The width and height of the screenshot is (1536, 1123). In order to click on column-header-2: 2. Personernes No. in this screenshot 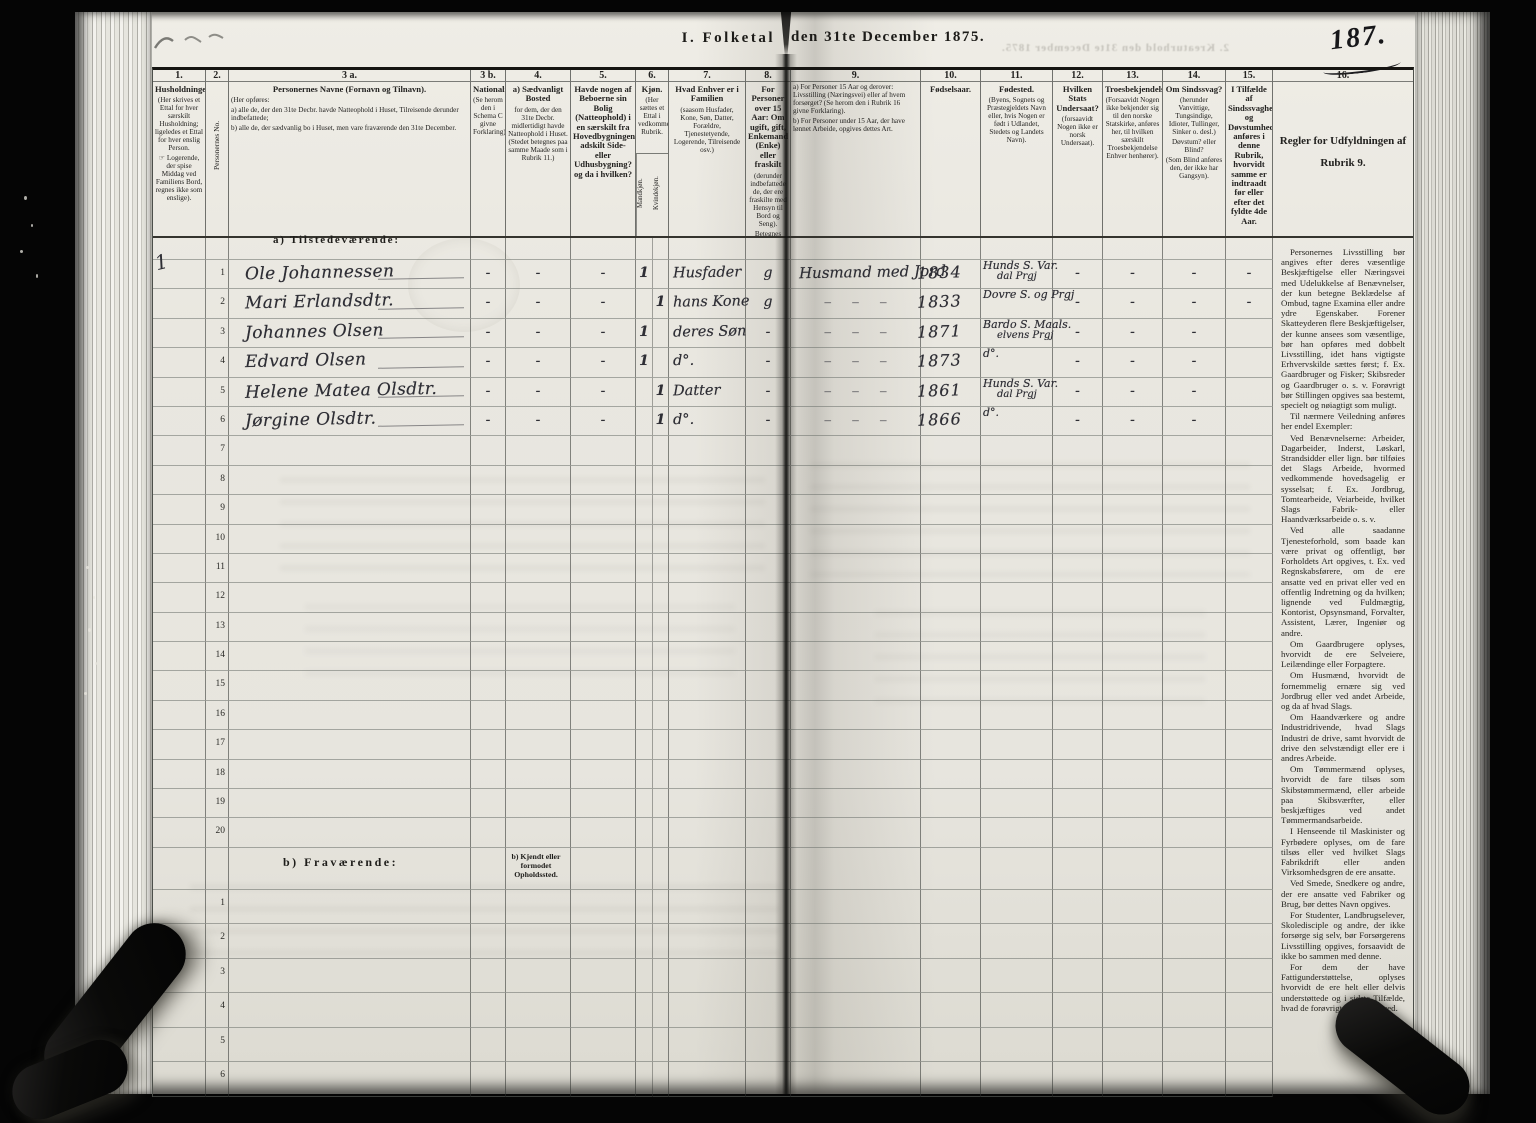, I will do `click(217, 153)`.